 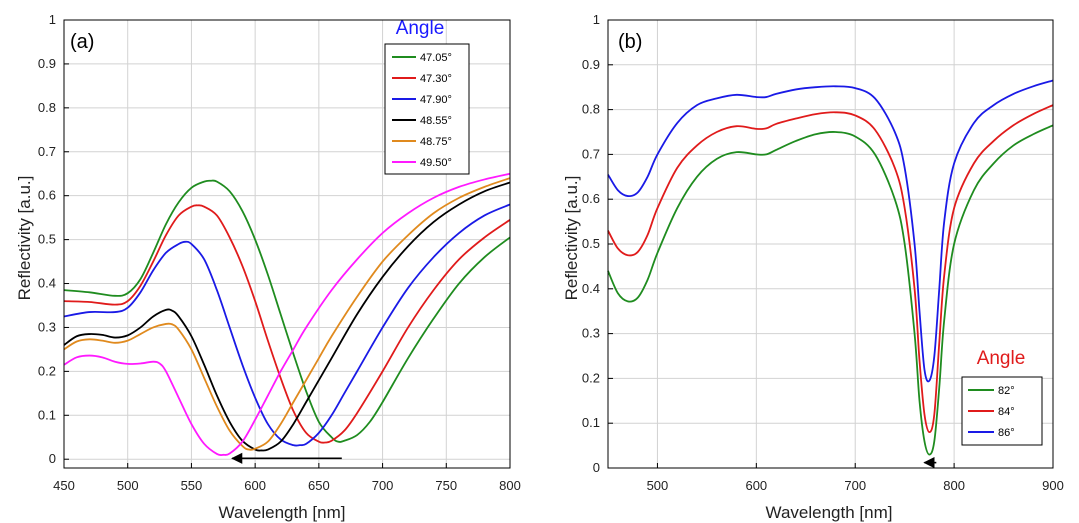 What do you see at coordinates (1053, 485) in the screenshot?
I see `x-tick-label: 900` at bounding box center [1053, 485].